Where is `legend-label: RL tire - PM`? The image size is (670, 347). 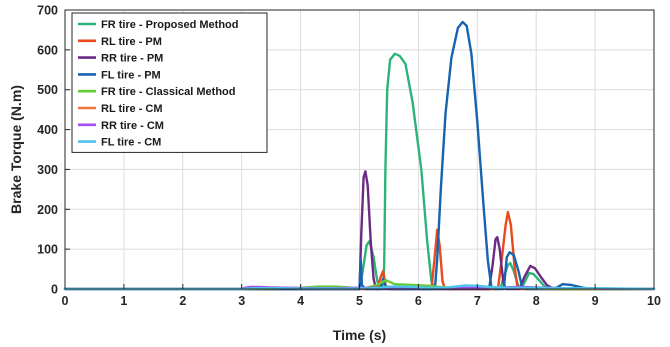
legend-label: RL tire - PM is located at coordinates (131, 42).